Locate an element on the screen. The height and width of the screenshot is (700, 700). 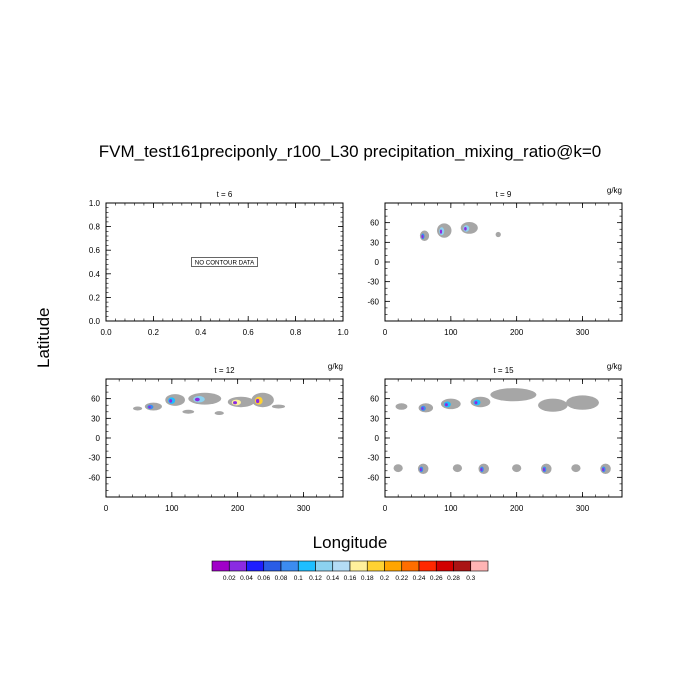
colorbar-label: 0.2 is located at coordinates (384, 578).